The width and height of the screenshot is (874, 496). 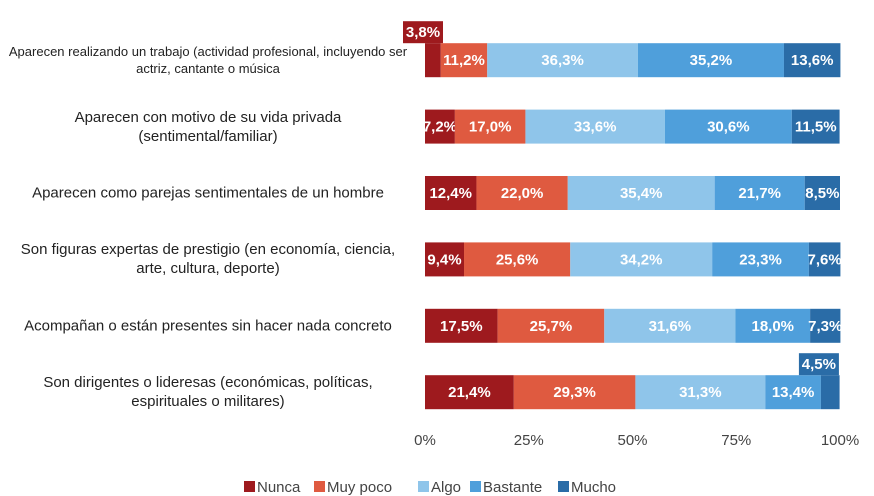 I want to click on legend-label: Algo, so click(x=446, y=487).